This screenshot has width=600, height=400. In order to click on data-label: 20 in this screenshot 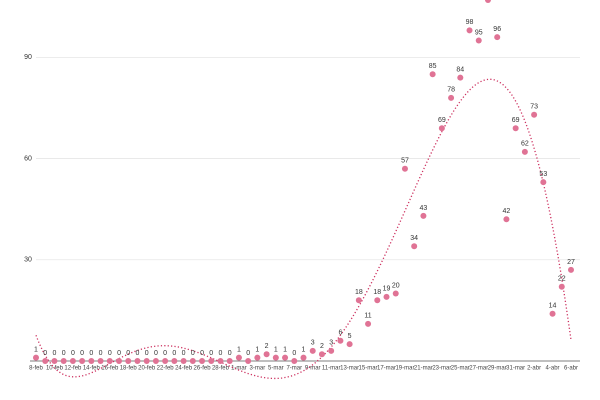, I will do `click(396, 285)`.